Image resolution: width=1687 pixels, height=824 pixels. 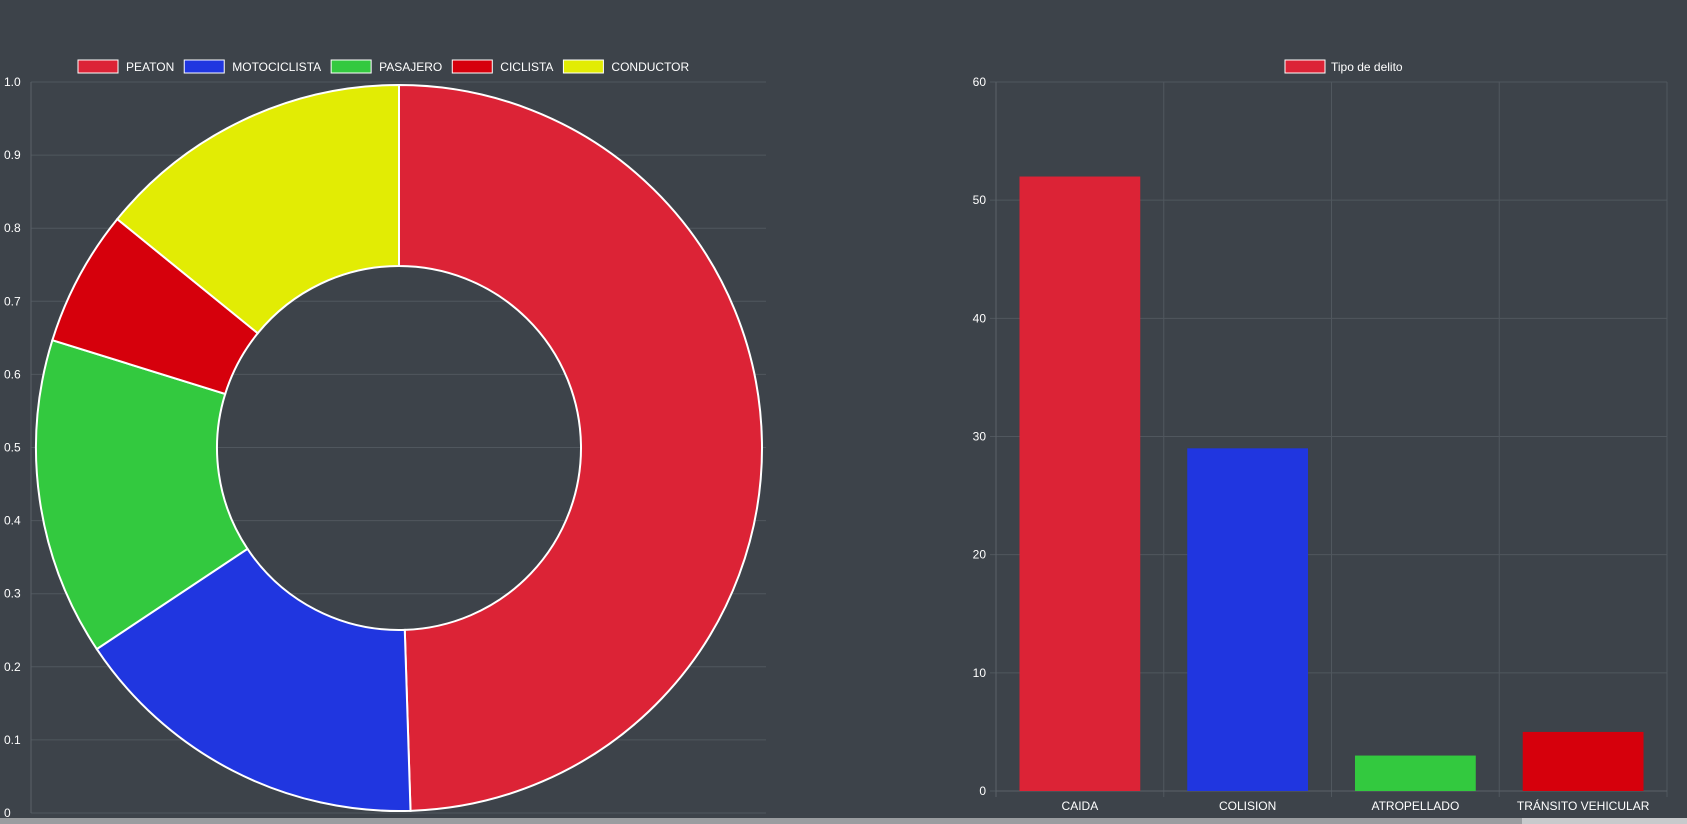 What do you see at coordinates (1367, 67) in the screenshot?
I see `legend-label: Tipo de delito` at bounding box center [1367, 67].